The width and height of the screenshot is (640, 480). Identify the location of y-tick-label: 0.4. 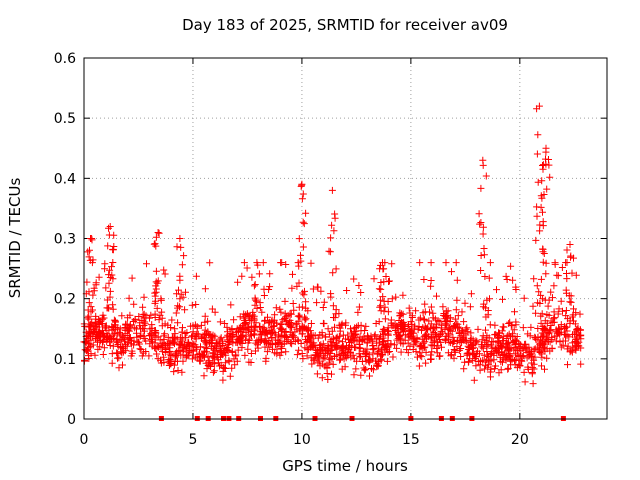
(65, 179).